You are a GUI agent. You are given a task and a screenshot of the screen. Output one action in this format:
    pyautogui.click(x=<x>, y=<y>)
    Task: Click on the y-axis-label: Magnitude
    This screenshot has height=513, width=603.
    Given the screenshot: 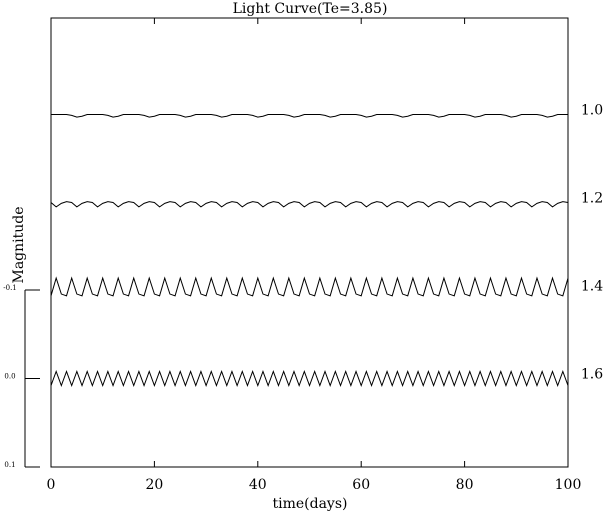 What is the action you would take?
    pyautogui.click(x=19, y=244)
    